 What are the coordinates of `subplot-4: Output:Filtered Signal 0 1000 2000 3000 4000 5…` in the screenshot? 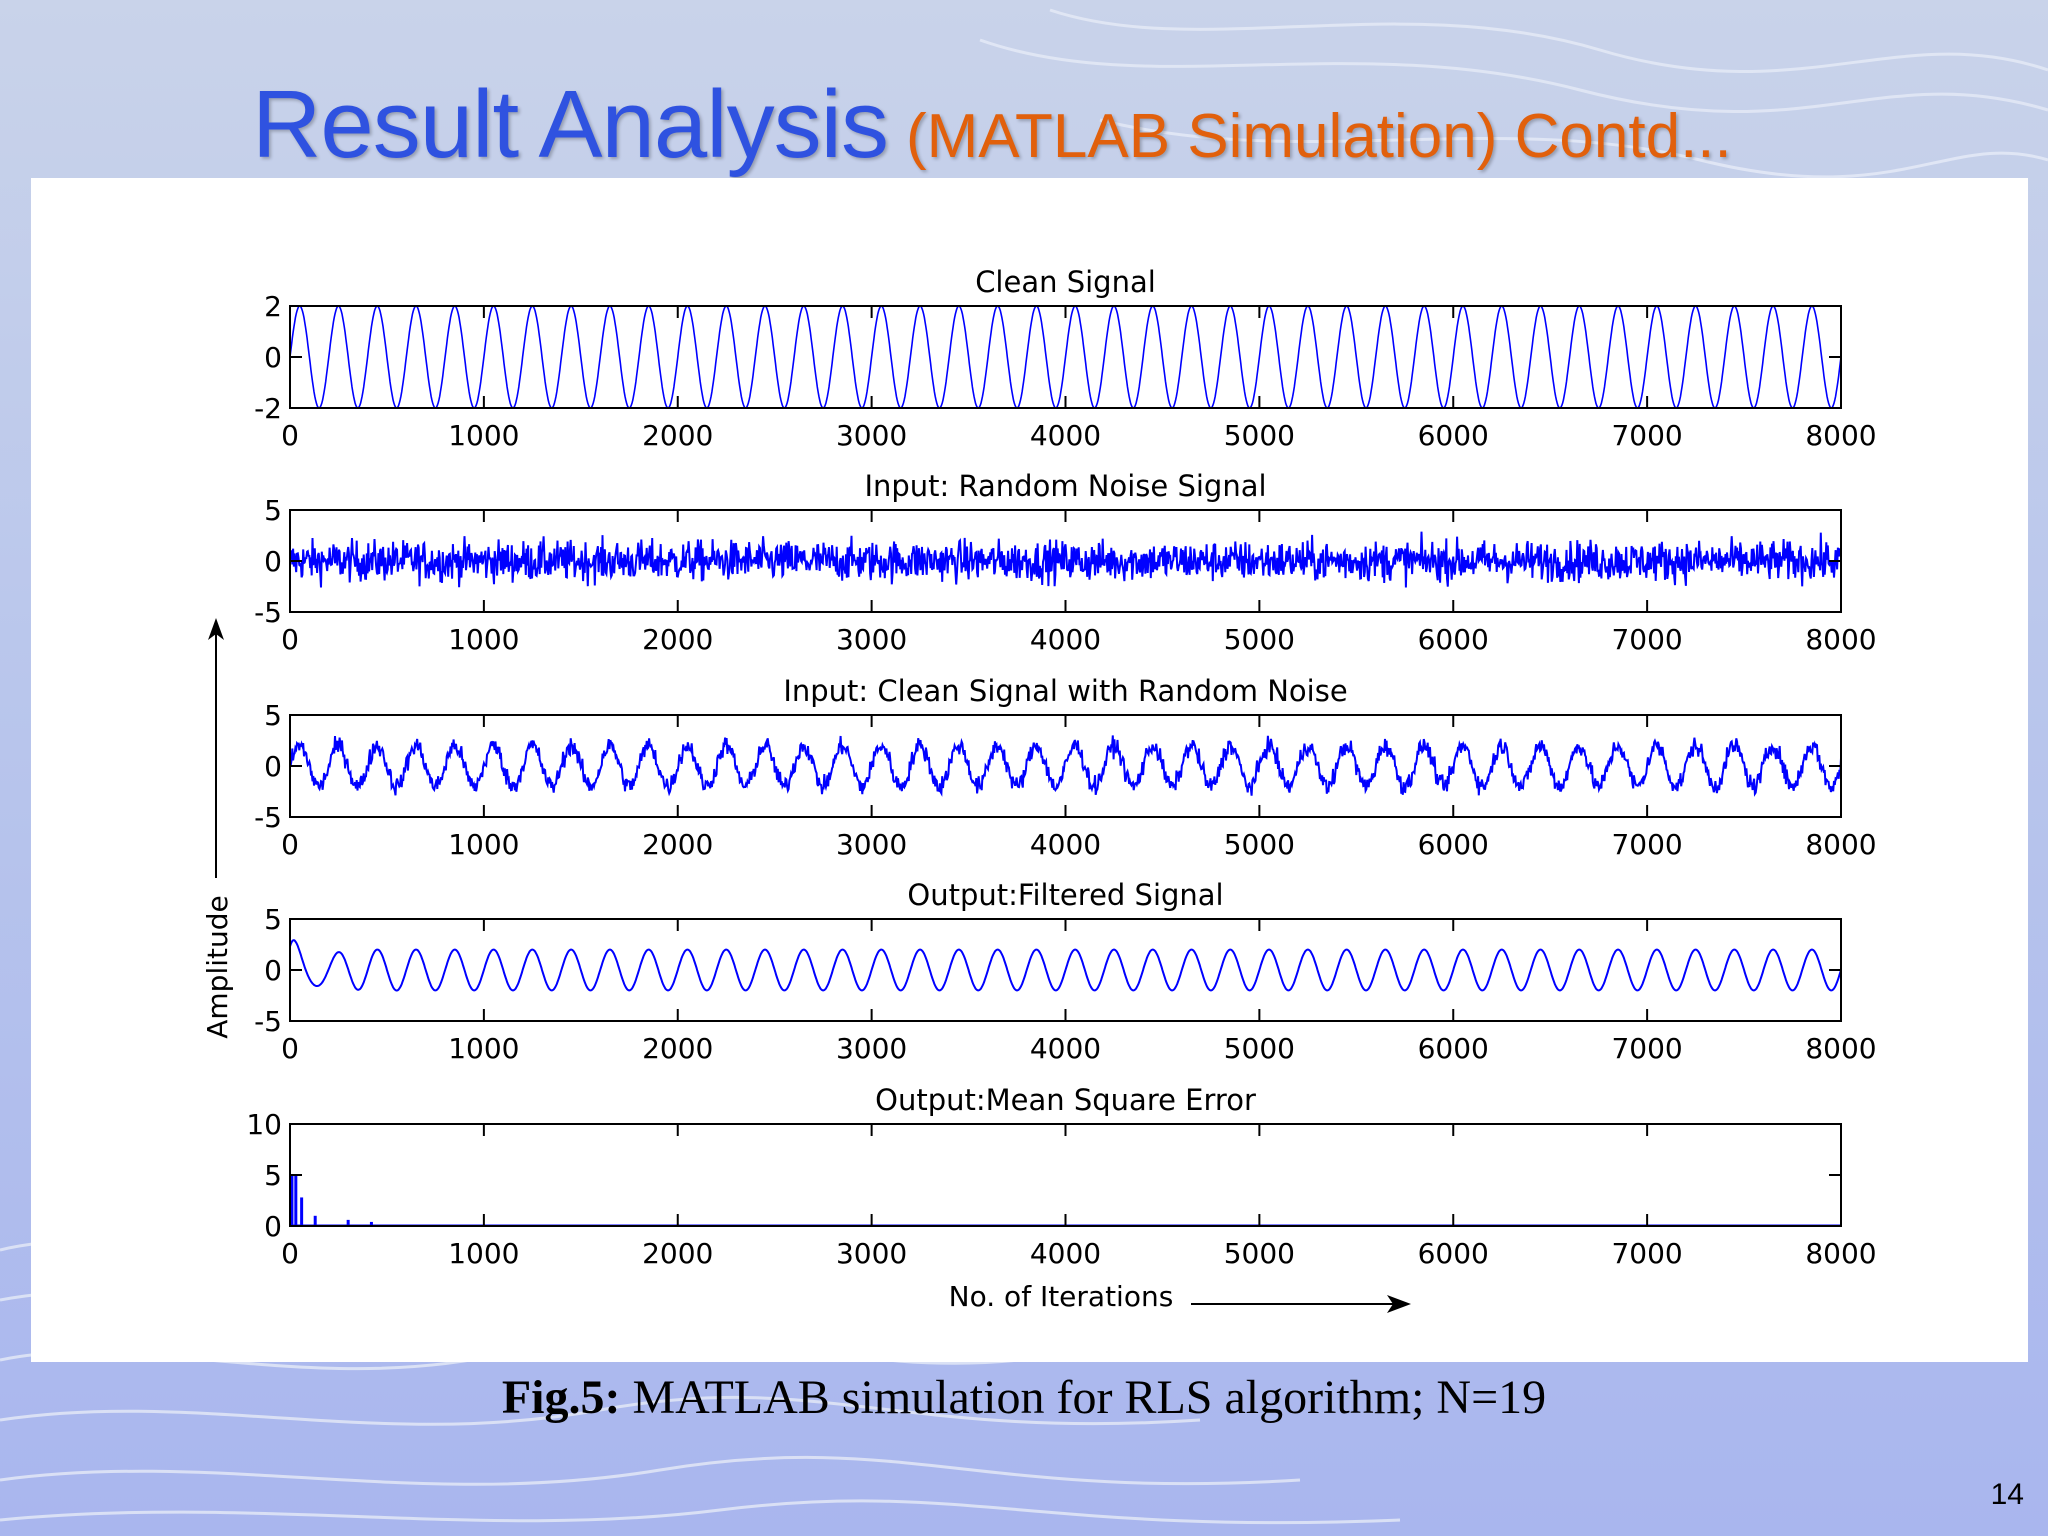 It's located at (1065, 971).